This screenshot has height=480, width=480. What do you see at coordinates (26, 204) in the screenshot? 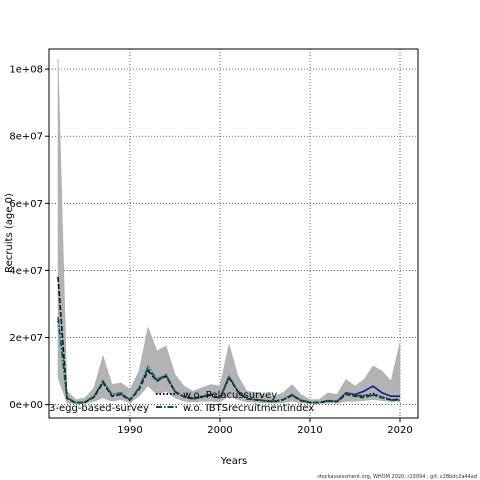
I see `y-tick-label: 6e+07` at bounding box center [26, 204].